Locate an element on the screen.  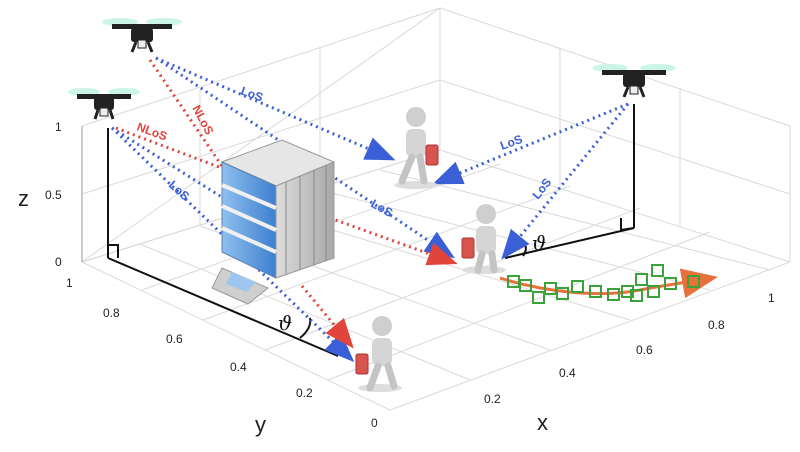
y-axis-title: y is located at coordinates (260, 424).